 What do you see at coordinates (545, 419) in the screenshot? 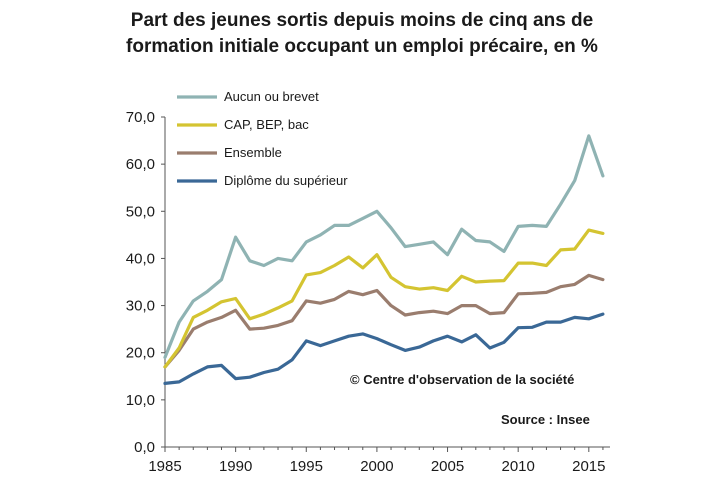
I see `source-annotation: Source : Insee` at bounding box center [545, 419].